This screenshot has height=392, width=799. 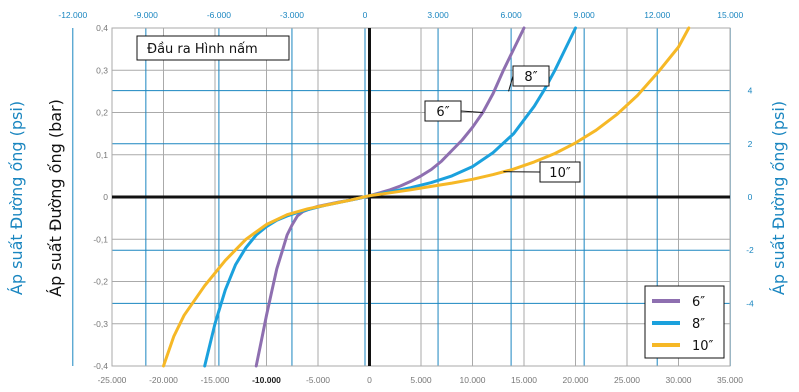 I want to click on x-tick-label: 30.000, so click(x=679, y=380).